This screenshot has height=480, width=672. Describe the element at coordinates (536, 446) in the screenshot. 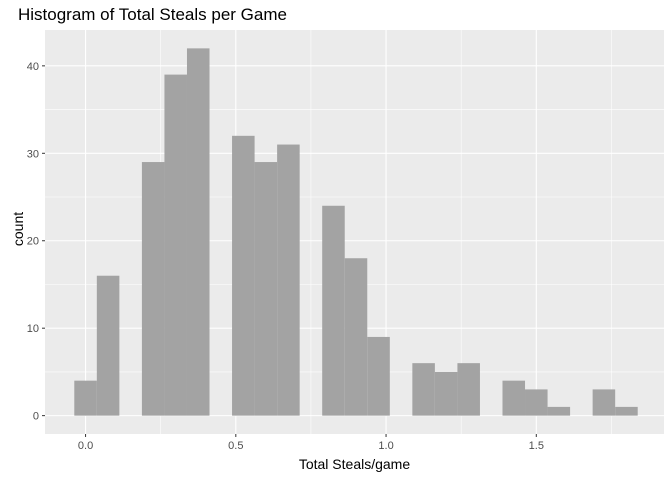

I see `x-tick-label: 1.5` at that location.